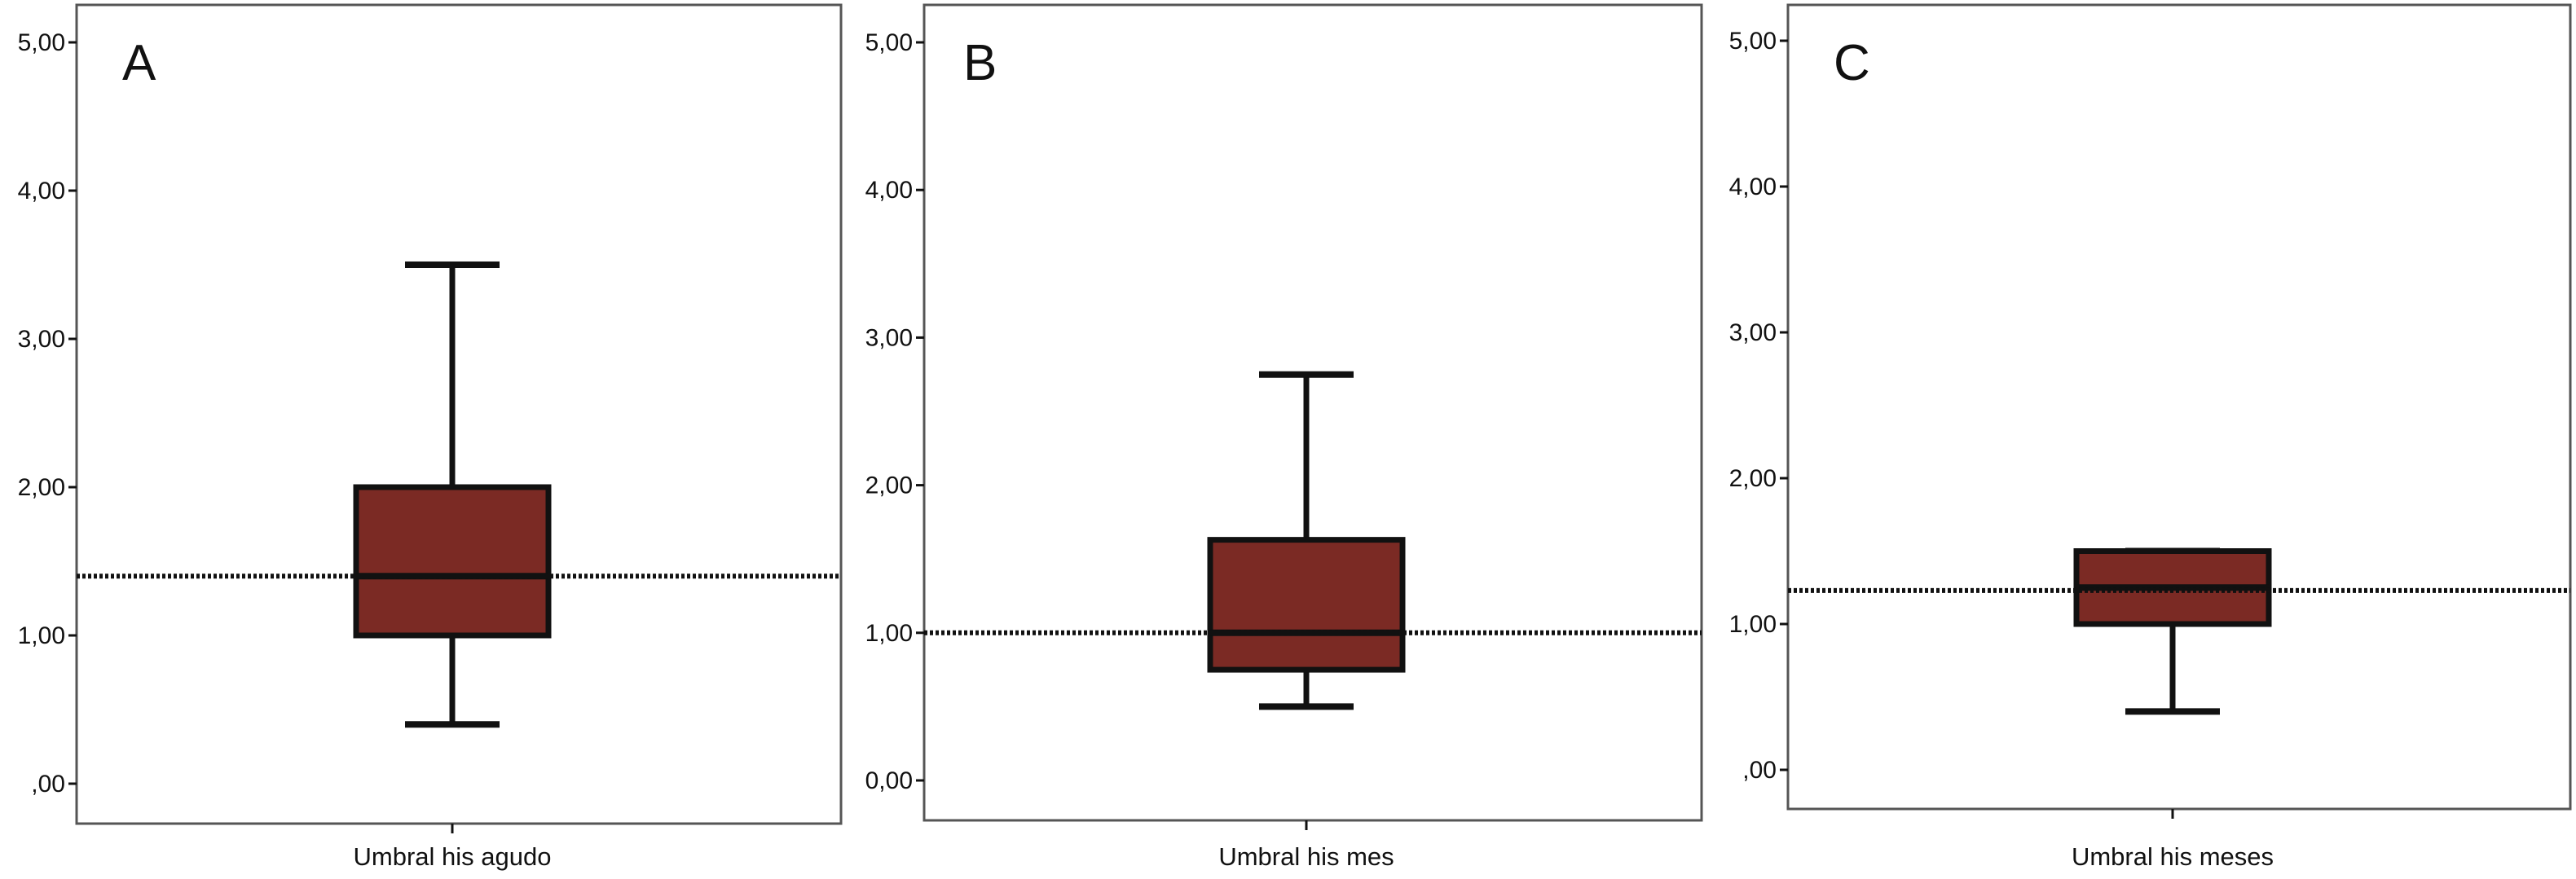 The height and width of the screenshot is (879, 2576). I want to click on x-axis-label: Umbral his meses, so click(2173, 856).